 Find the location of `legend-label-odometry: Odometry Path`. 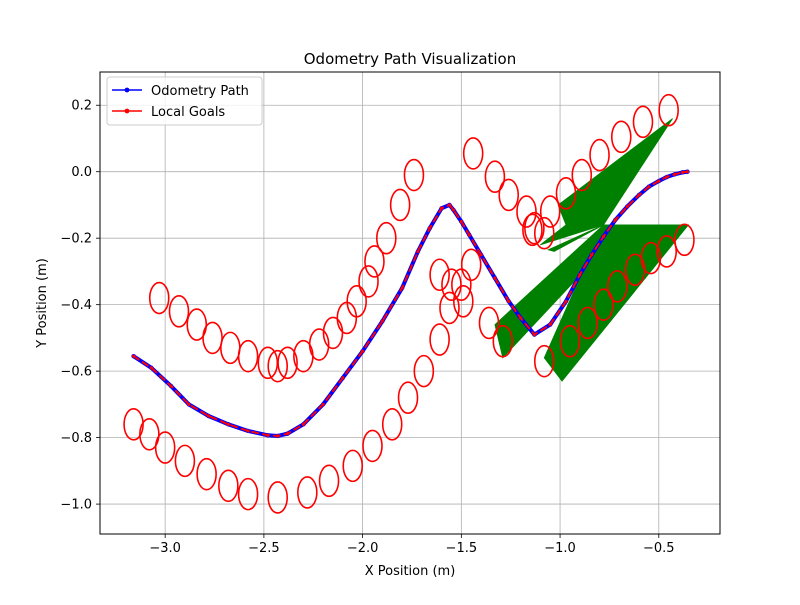

legend-label-odometry: Odometry Path is located at coordinates (200, 91).